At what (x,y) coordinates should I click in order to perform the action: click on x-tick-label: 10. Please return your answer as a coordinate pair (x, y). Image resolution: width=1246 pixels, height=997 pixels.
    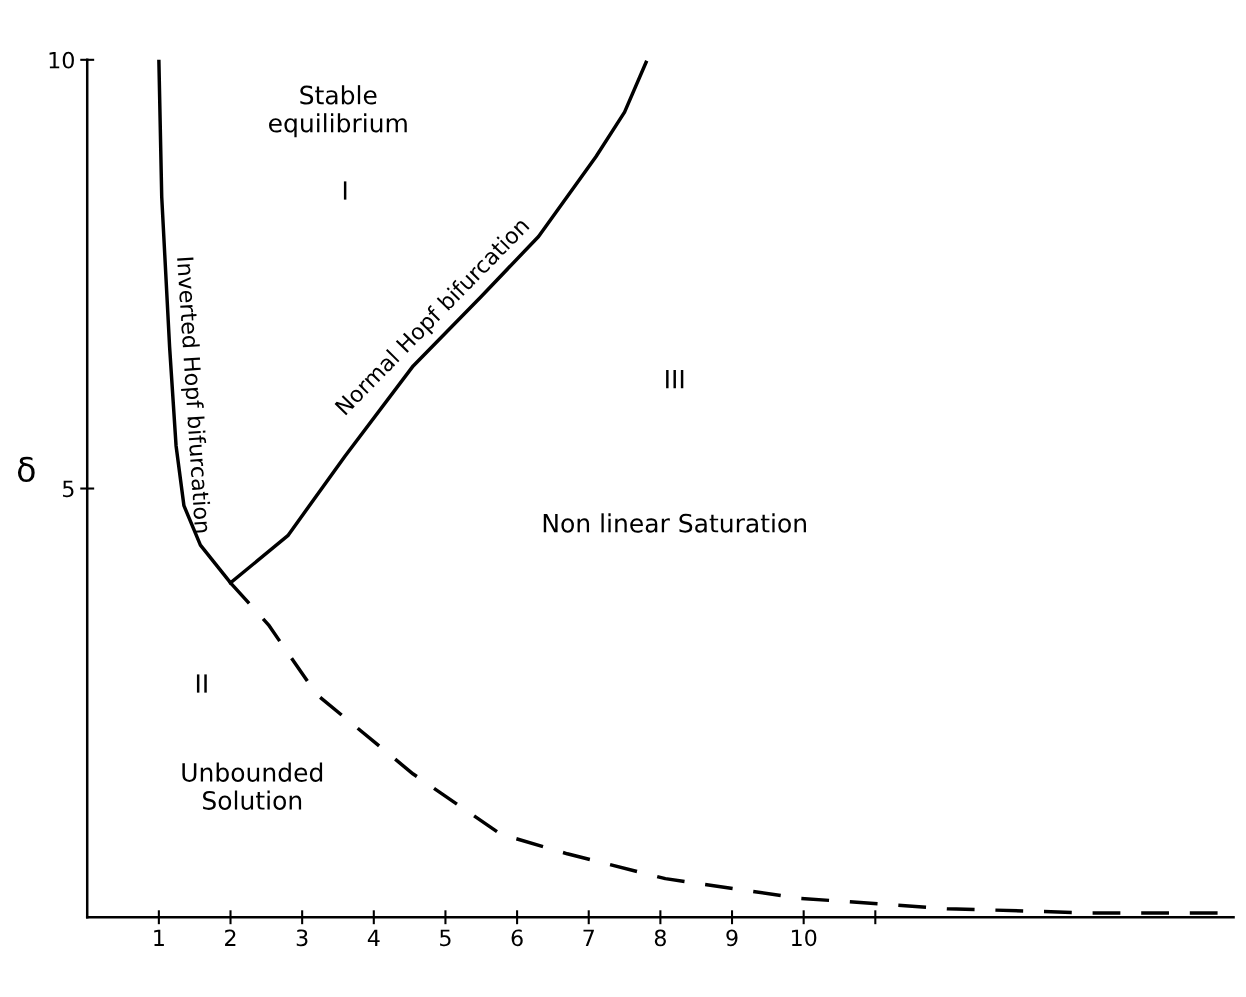
    Looking at the image, I should click on (804, 938).